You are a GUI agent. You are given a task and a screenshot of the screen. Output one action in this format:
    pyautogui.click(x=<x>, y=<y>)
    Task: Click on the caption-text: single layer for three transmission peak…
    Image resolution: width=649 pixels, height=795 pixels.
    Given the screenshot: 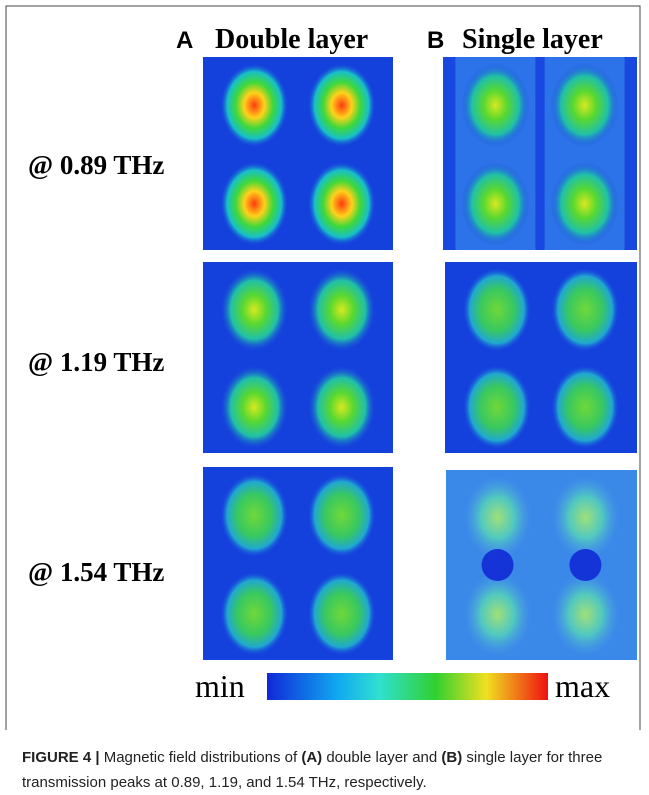 What is the action you would take?
    pyautogui.click(x=312, y=770)
    